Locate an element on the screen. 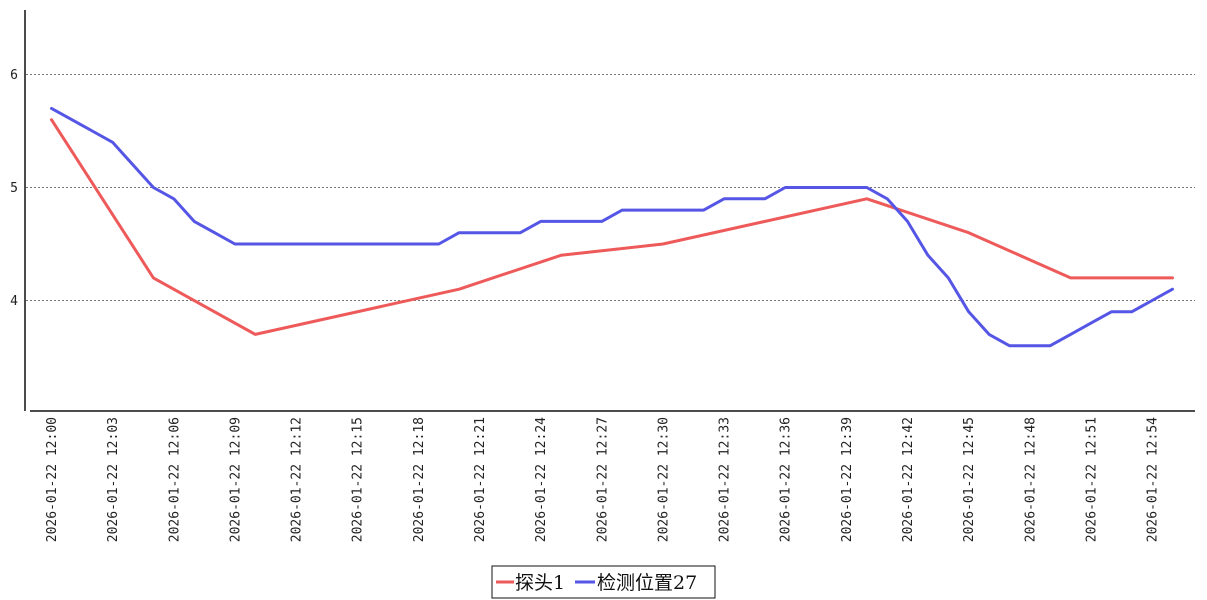 The image size is (1207, 600). x-tick-label: 2026-01-22 12:06 is located at coordinates (174, 479).